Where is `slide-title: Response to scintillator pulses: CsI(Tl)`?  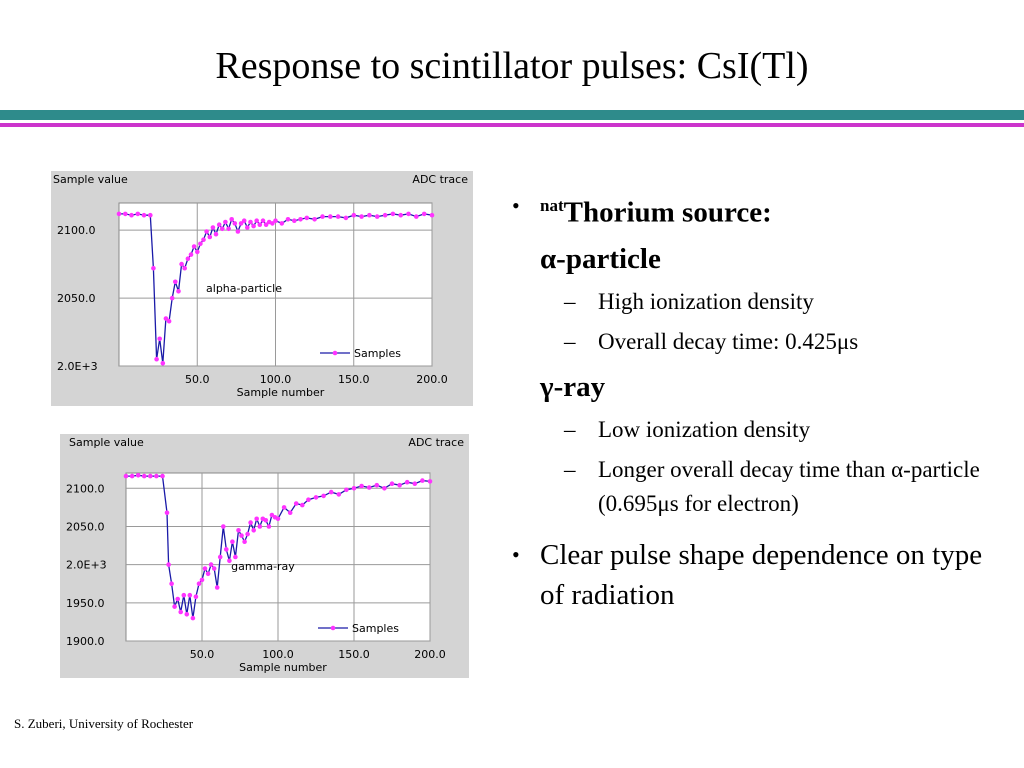 slide-title: Response to scintillator pulses: CsI(Tl) is located at coordinates (512, 66).